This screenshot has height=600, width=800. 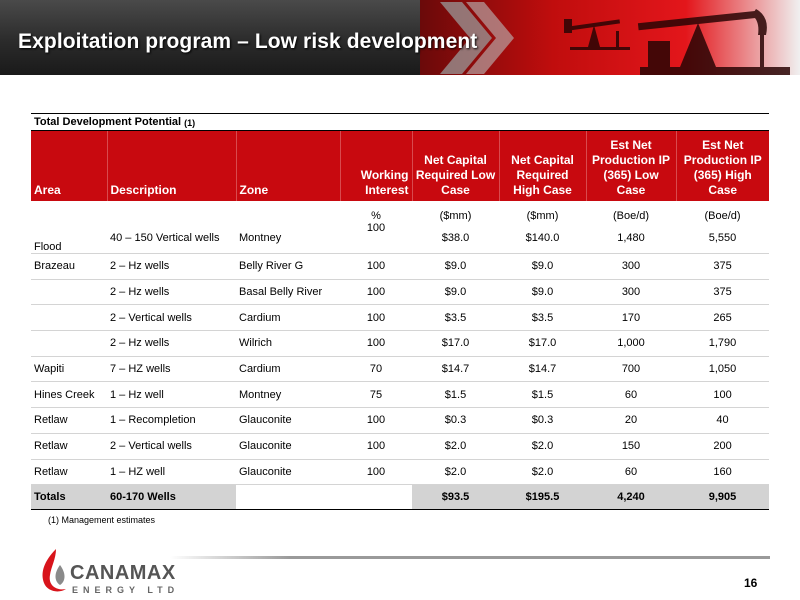 What do you see at coordinates (455, 497) in the screenshot?
I see `totals-capital-low: $93.5` at bounding box center [455, 497].